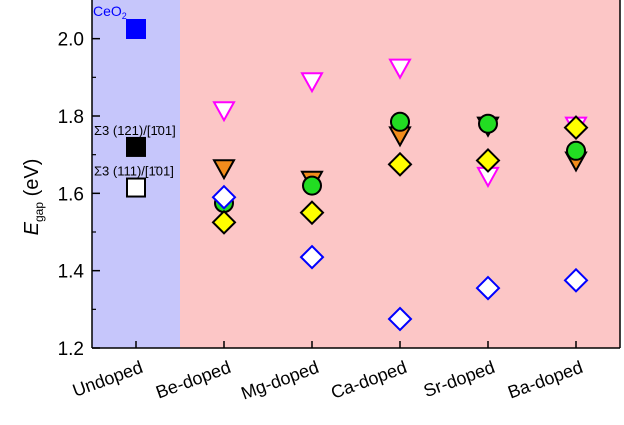 Image resolution: width=624 pixels, height=425 pixels. Describe the element at coordinates (459, 379) in the screenshot. I see `x-tick-label: Sr-doped` at that location.